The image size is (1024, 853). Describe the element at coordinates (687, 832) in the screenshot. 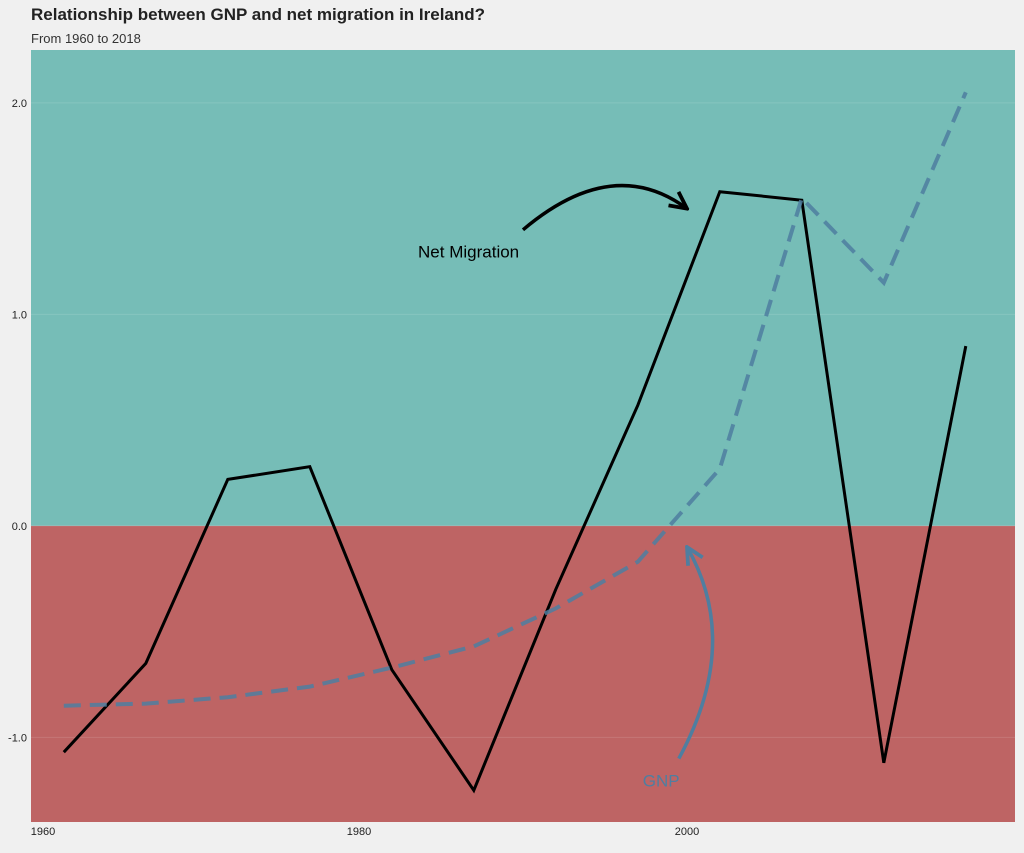

I see `x-tick-label: 2000` at that location.